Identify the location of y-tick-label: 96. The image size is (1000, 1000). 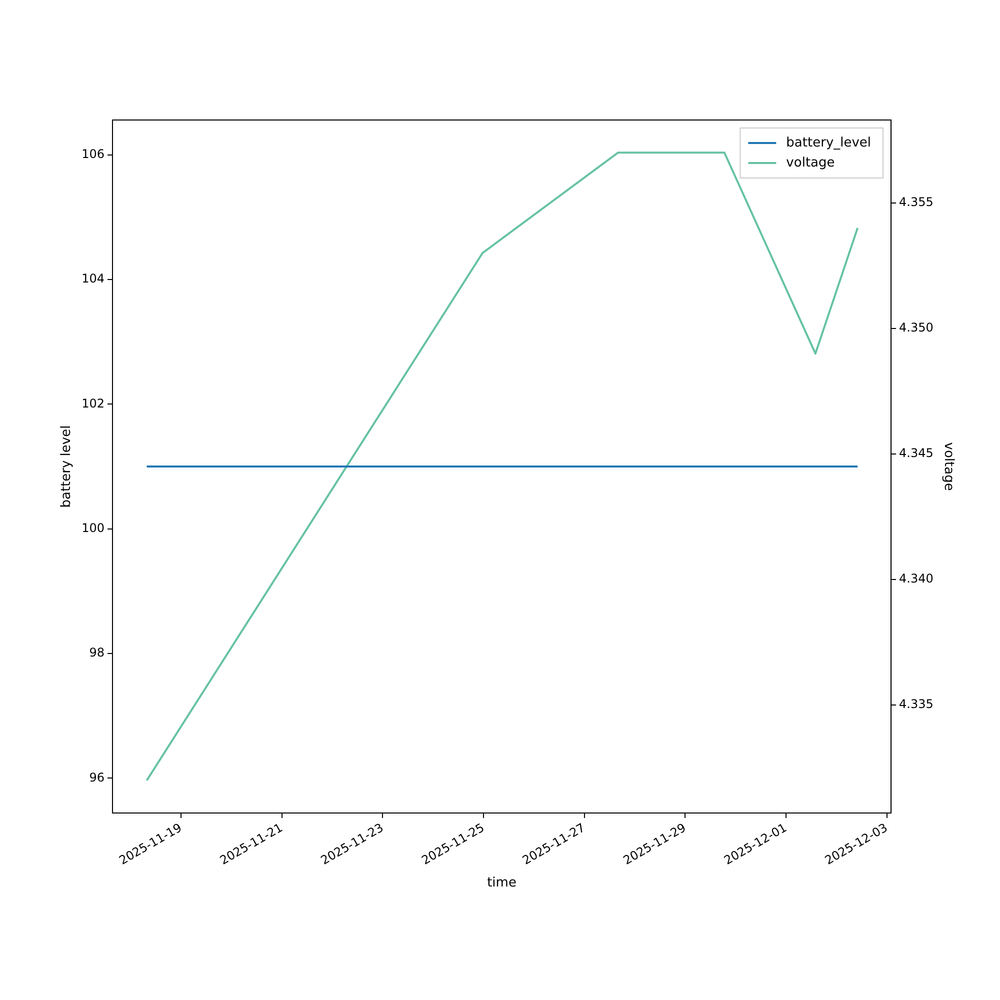
(97, 777).